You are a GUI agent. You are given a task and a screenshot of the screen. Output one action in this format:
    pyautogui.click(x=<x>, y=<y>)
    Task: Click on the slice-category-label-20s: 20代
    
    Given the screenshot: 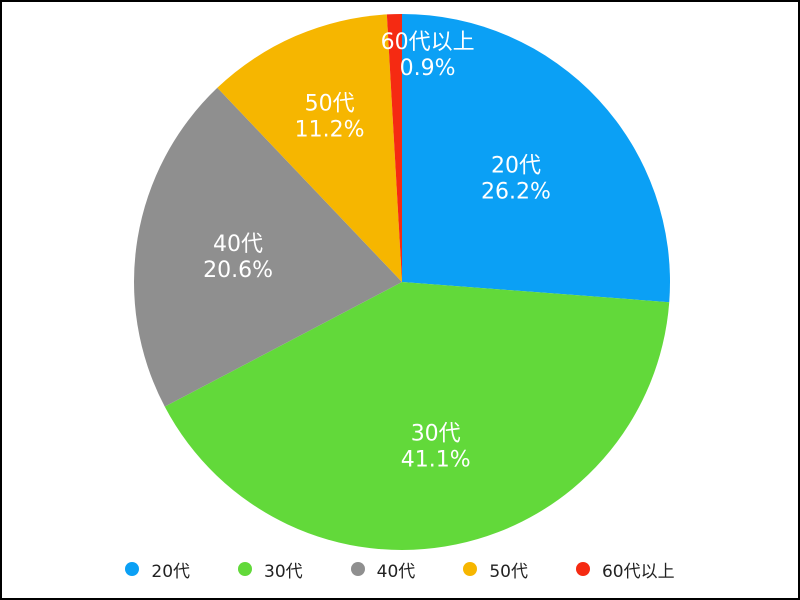 What is the action you would take?
    pyautogui.click(x=516, y=165)
    